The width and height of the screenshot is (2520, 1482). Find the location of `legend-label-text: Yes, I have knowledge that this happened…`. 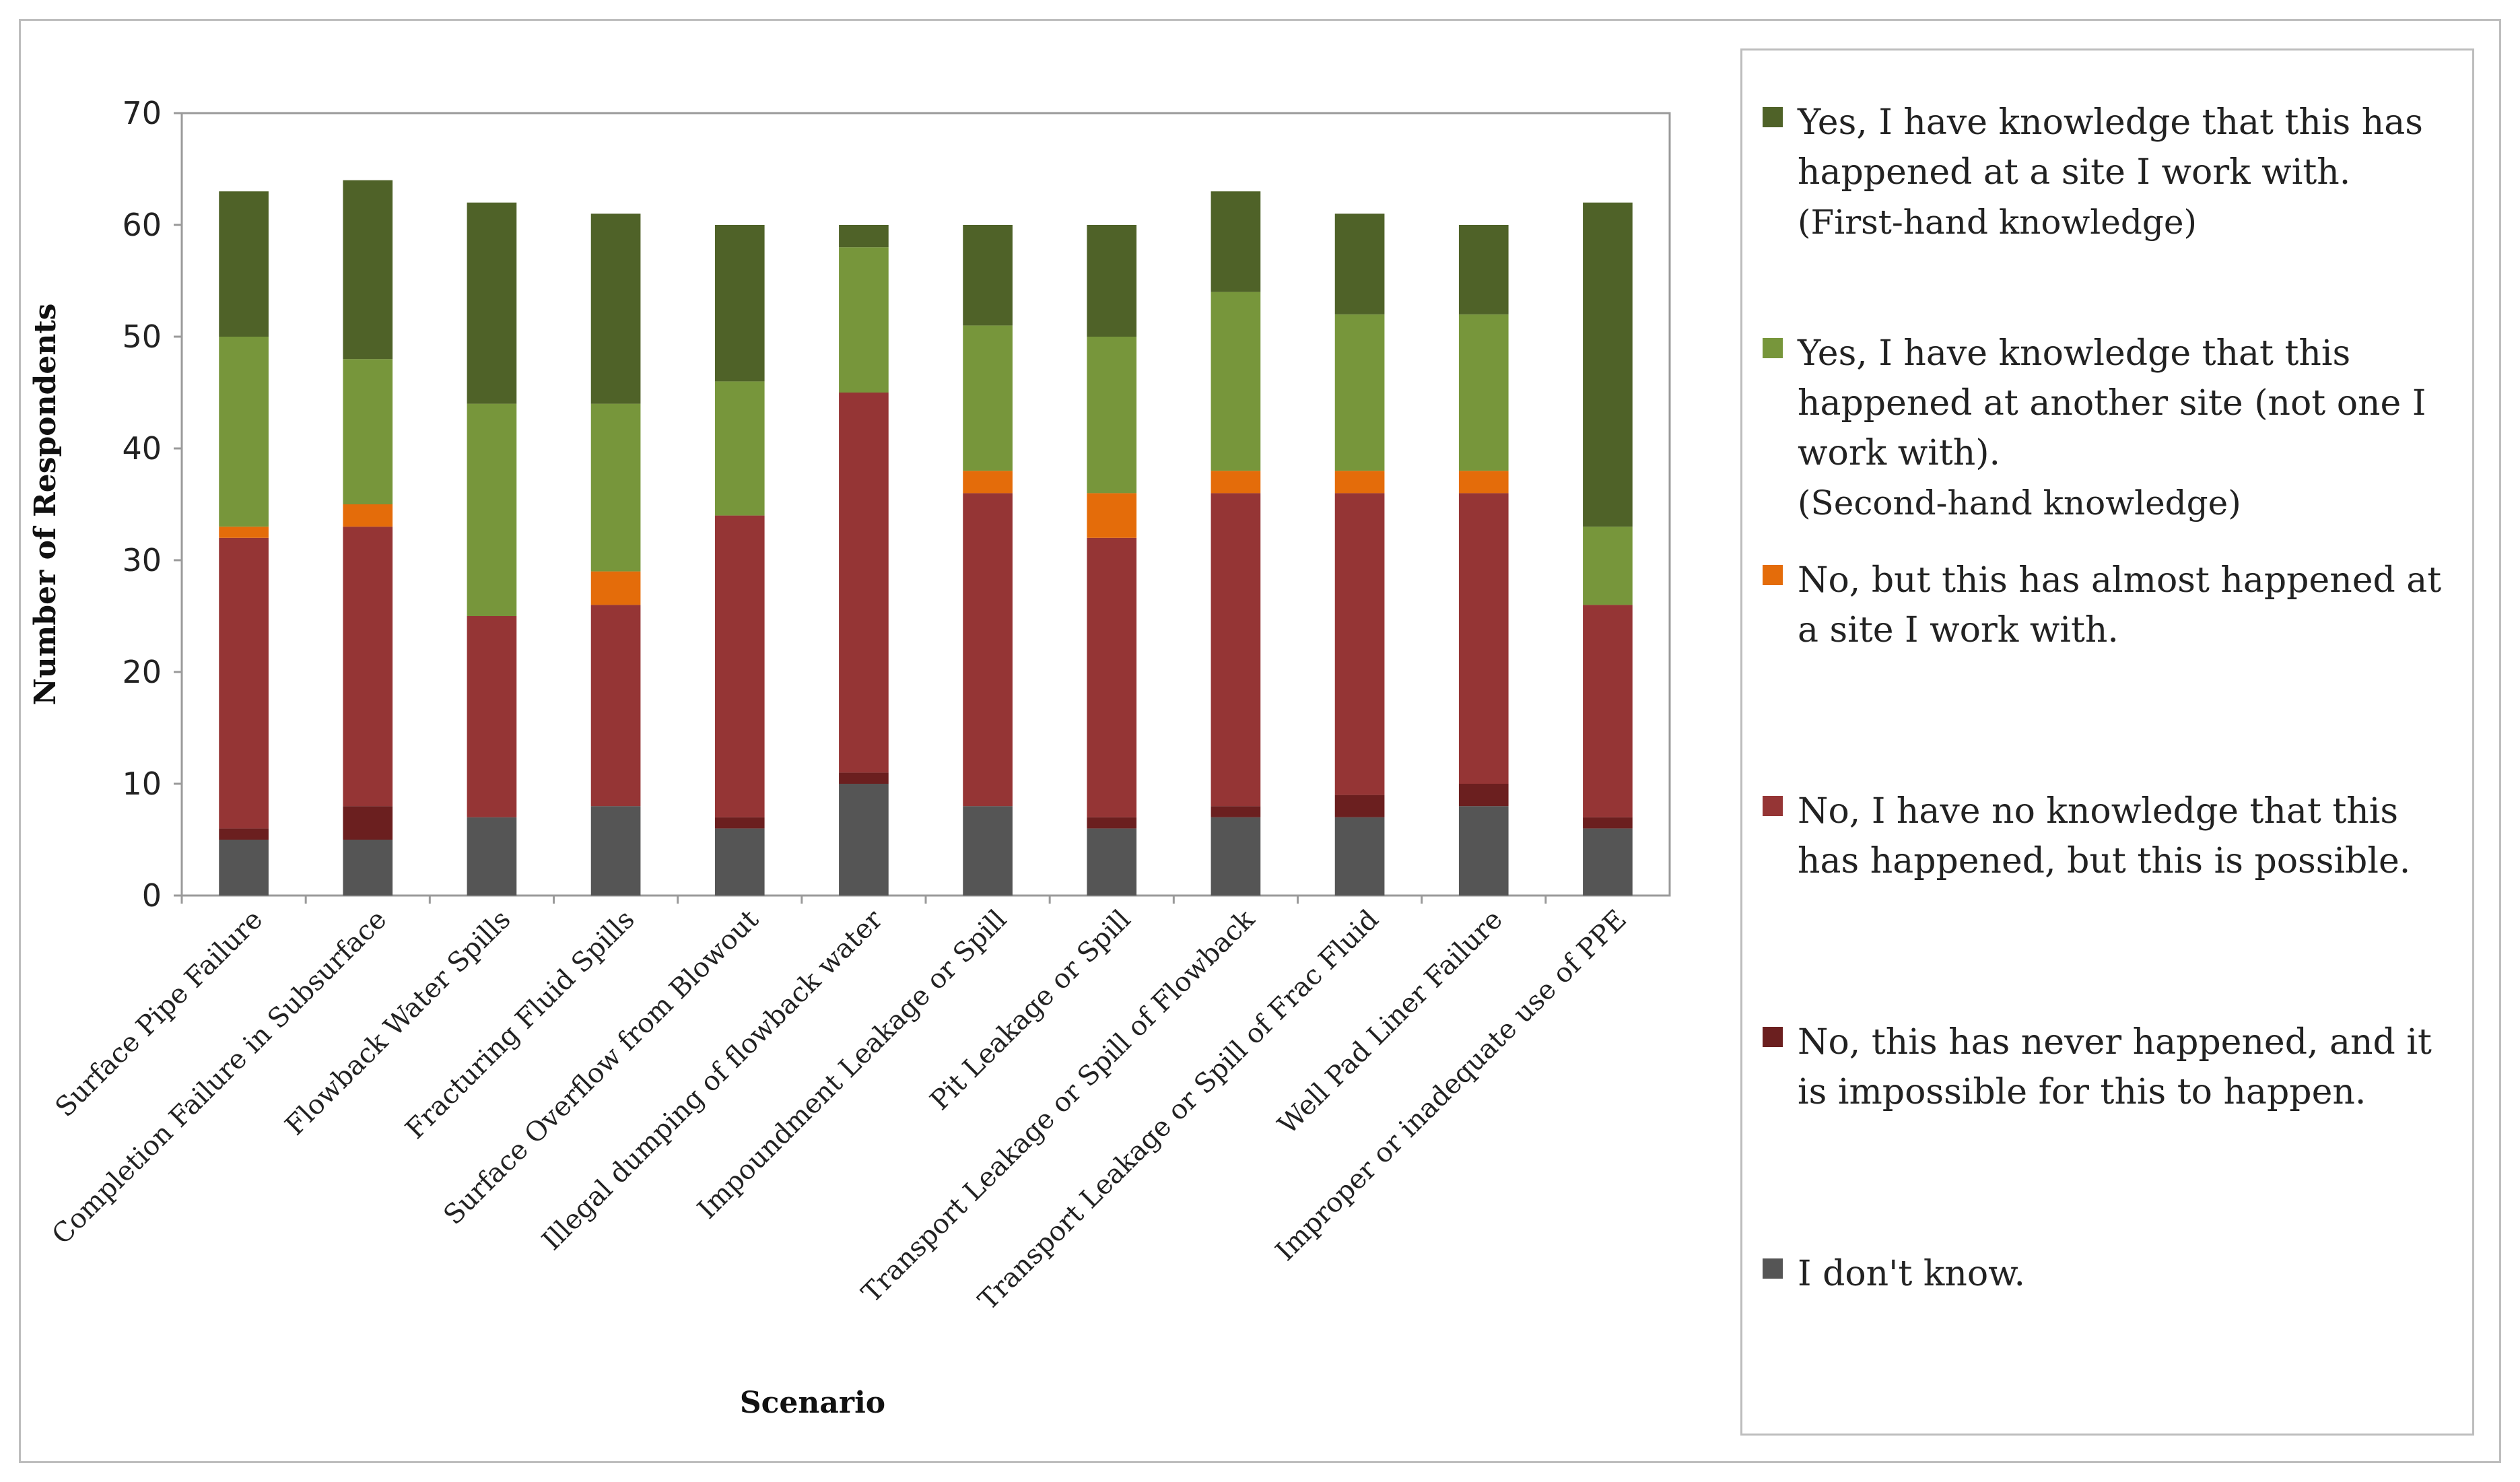

legend-label-text: Yes, I have knowledge that this happened… is located at coordinates (2112, 403).